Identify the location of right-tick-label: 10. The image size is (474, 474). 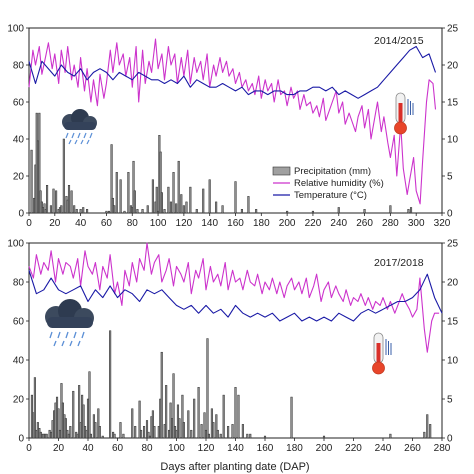
(453, 140).